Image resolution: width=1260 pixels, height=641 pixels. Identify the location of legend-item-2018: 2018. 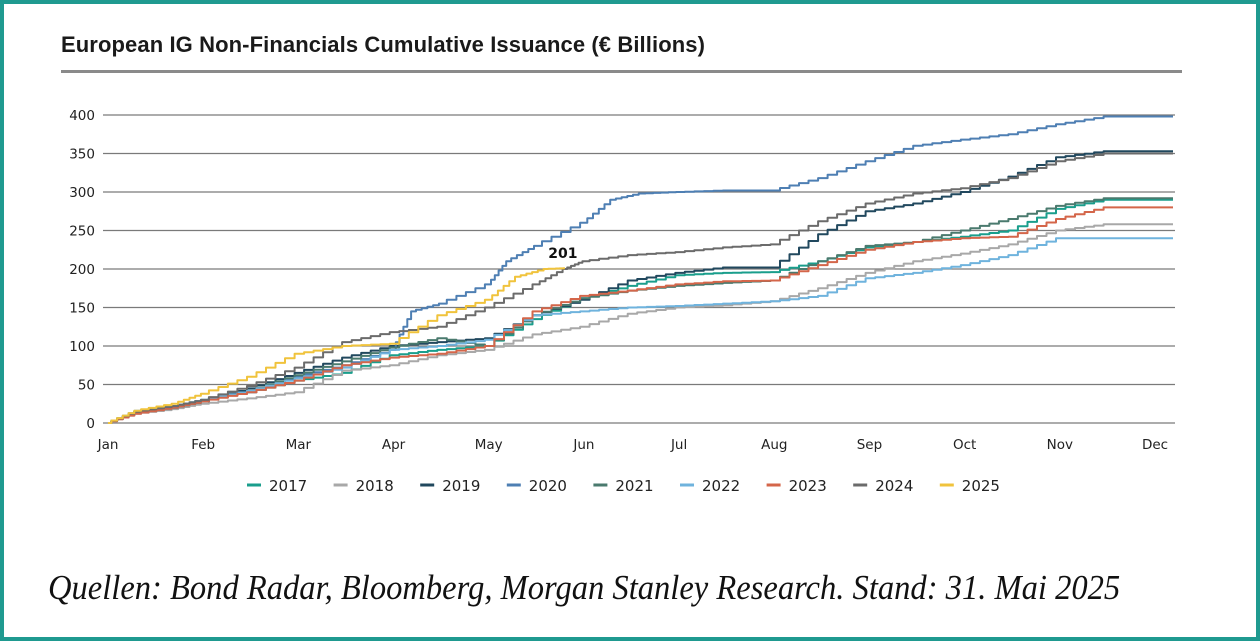
(363, 486).